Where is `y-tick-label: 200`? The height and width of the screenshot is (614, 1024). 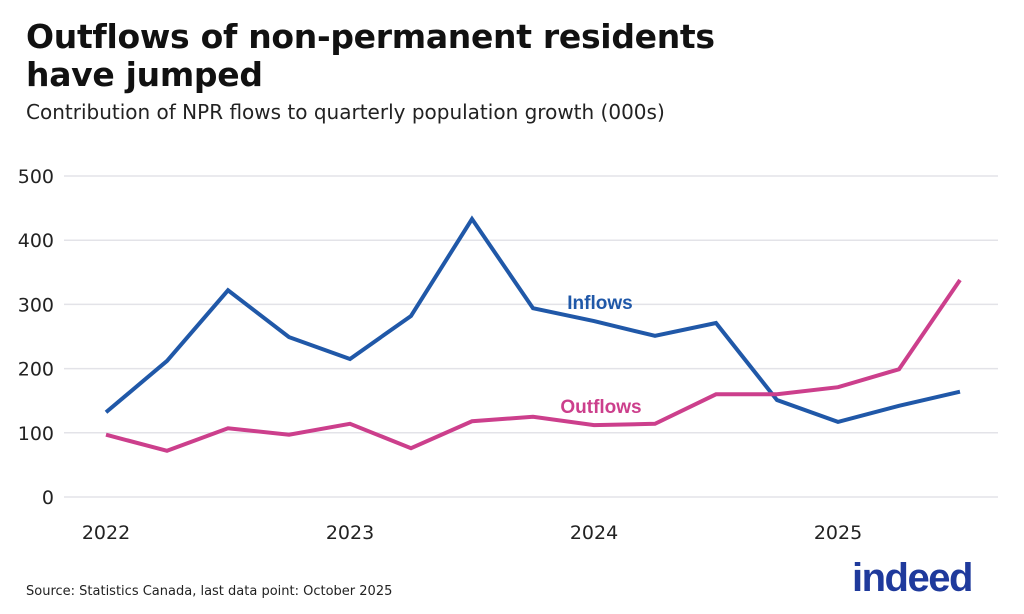 y-tick-label: 200 is located at coordinates (36, 370).